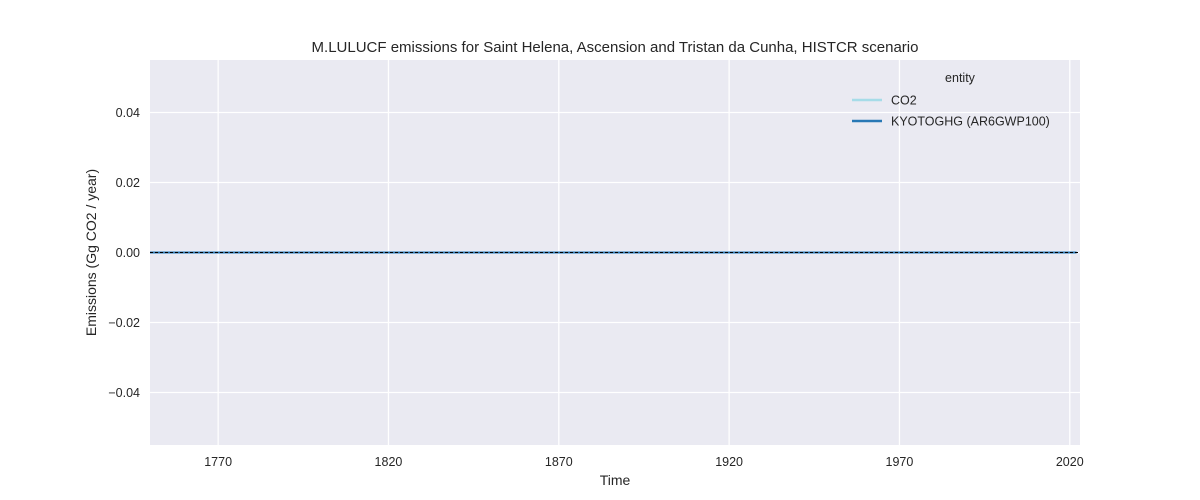 This screenshot has height=500, width=1200. What do you see at coordinates (729, 462) in the screenshot?
I see `x-tick-label: 1920` at bounding box center [729, 462].